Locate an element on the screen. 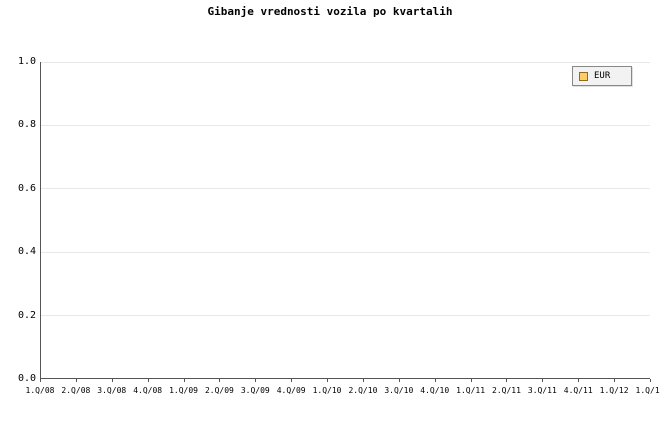 This screenshot has width=660, height=440. x-axis-tick-label: 4.Q/09 is located at coordinates (291, 390).